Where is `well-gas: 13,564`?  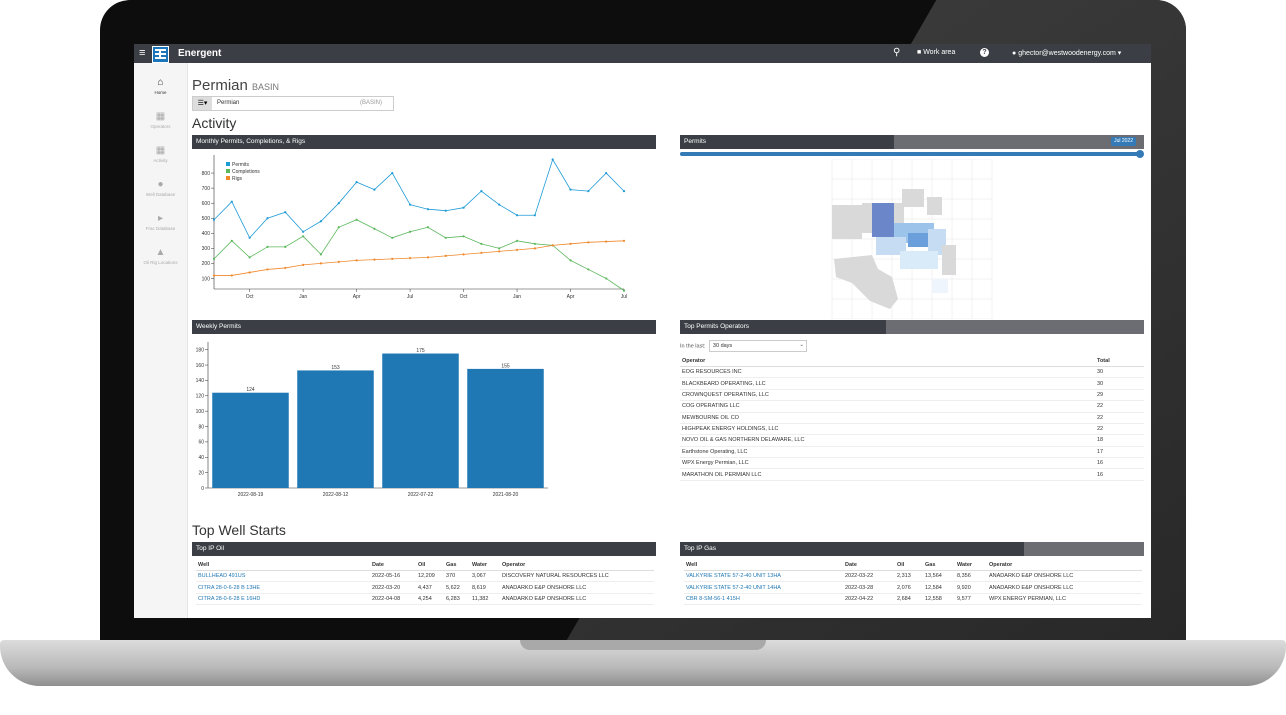
well-gas: 13,564 is located at coordinates (939, 576).